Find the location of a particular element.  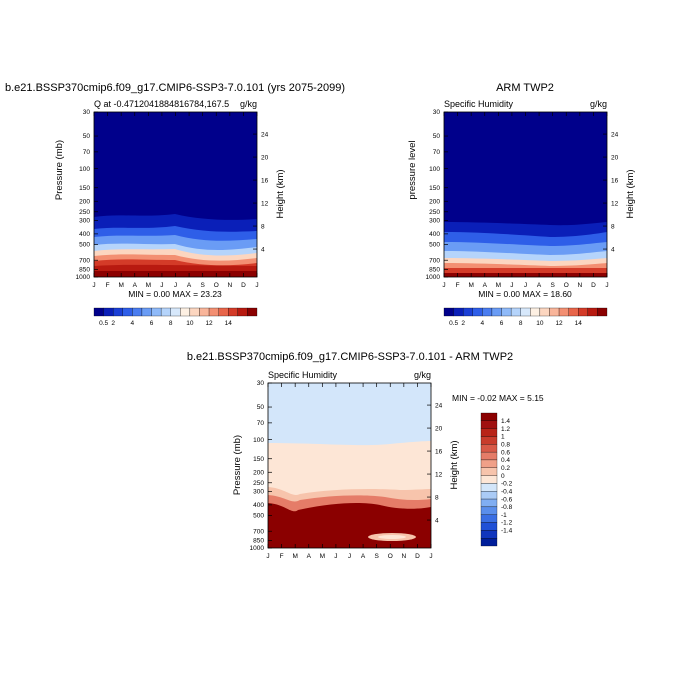

y-tick-label: 50 is located at coordinates (261, 407).